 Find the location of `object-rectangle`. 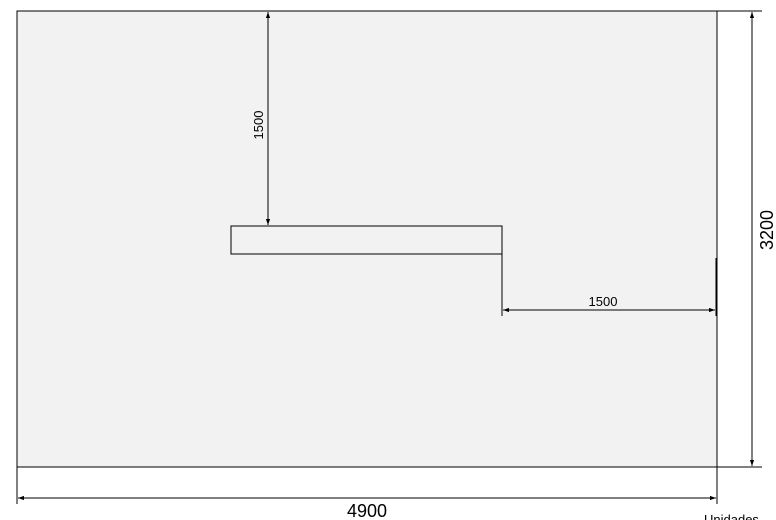

object-rectangle is located at coordinates (366, 240).